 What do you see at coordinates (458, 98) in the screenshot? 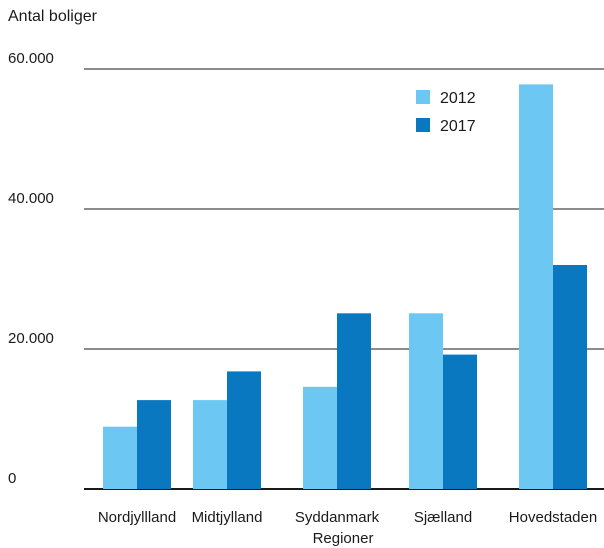
I see `legend-label: 2012` at bounding box center [458, 98].